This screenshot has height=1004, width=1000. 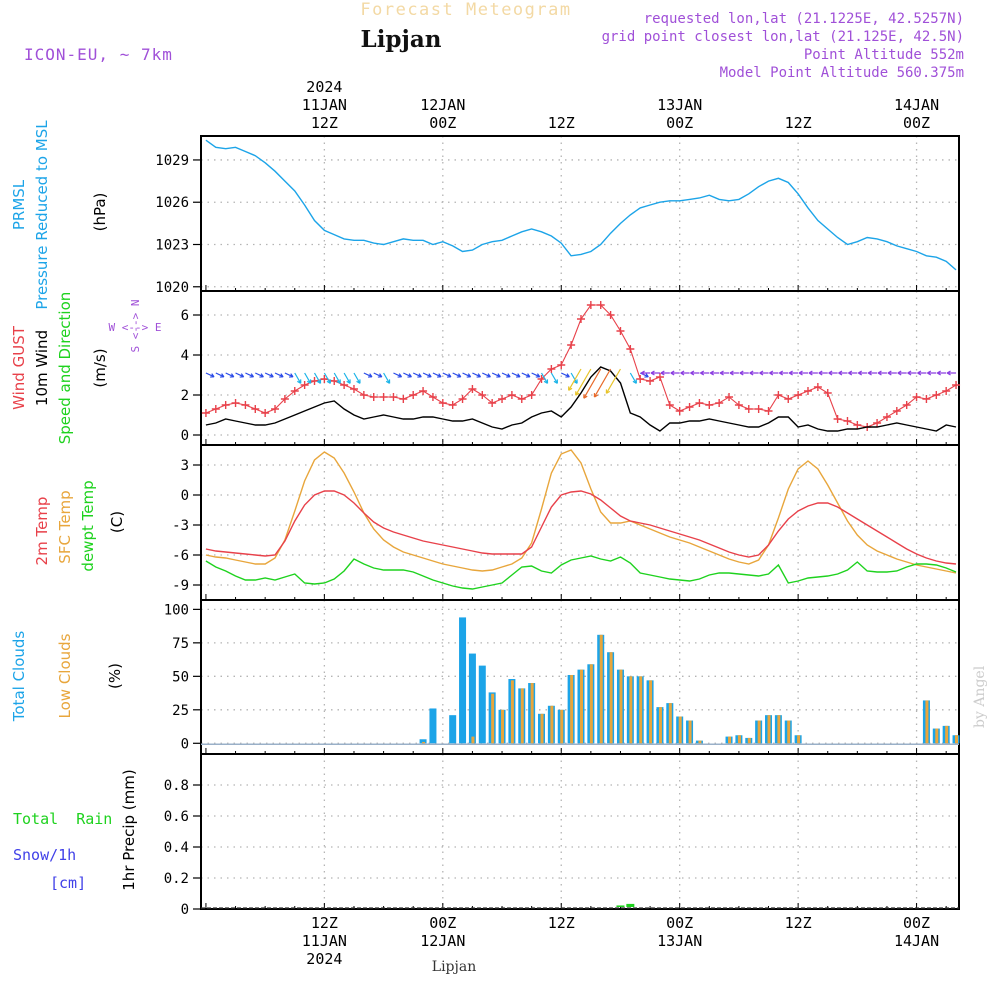 What do you see at coordinates (465, 10) in the screenshot?
I see `meteogram-title: Forecast Meteogram` at bounding box center [465, 10].